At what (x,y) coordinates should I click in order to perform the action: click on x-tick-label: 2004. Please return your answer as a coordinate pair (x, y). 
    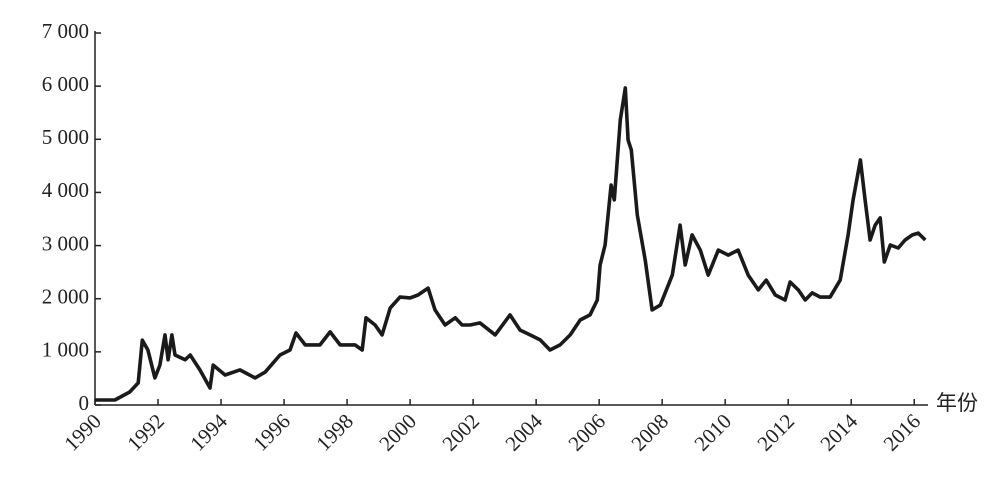
    Looking at the image, I should click on (523, 432).